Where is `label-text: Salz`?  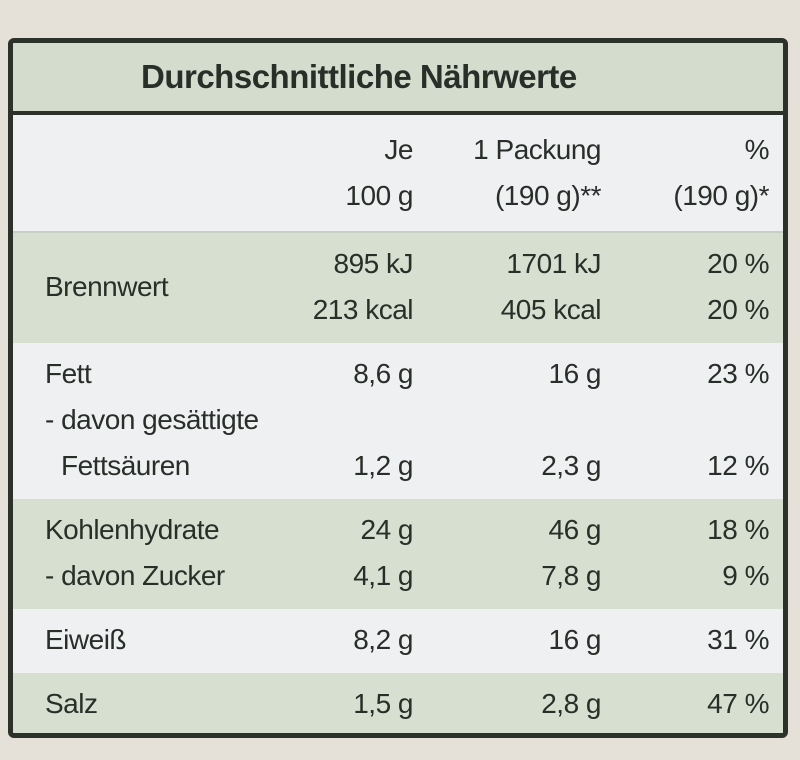 label-text: Salz is located at coordinates (71, 703).